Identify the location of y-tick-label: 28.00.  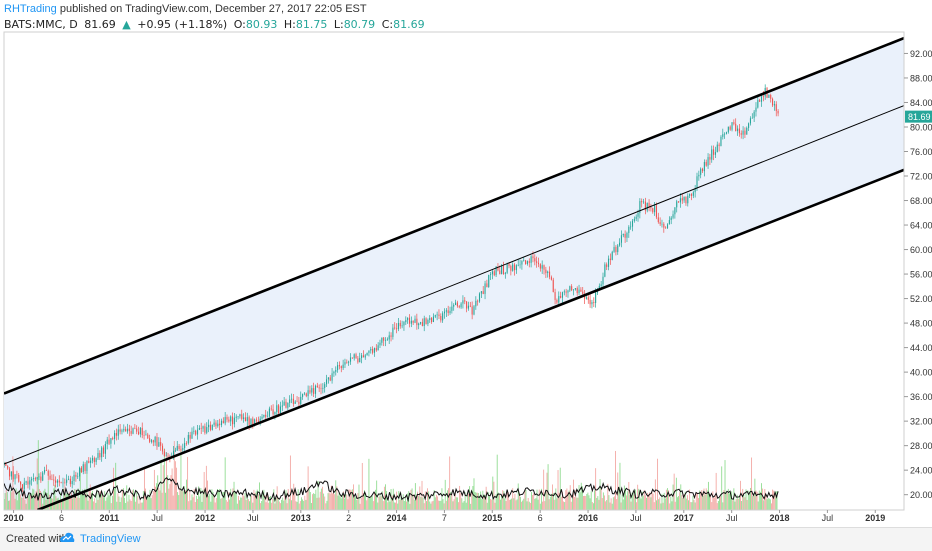
(921, 446).